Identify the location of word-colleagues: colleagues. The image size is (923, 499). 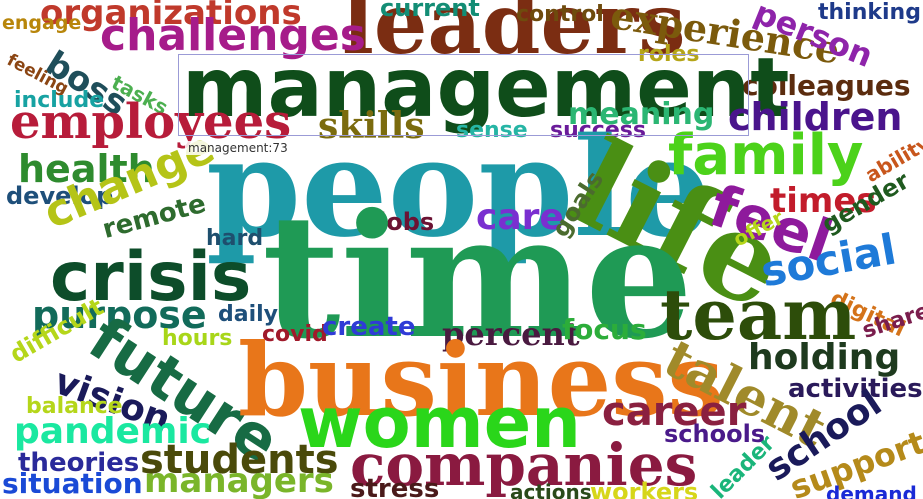
(826, 85).